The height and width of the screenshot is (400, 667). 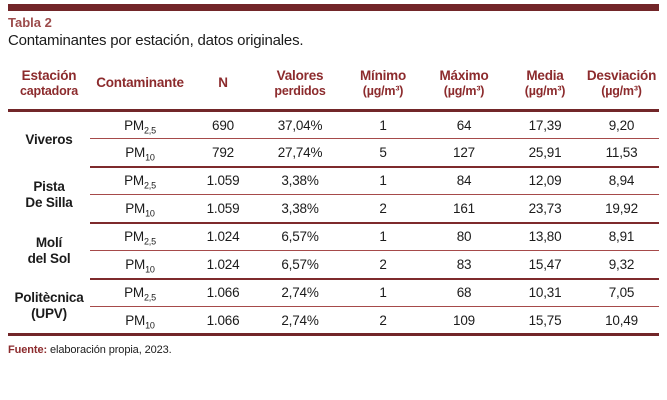 I want to click on cell-mean: 10,31, so click(x=545, y=293).